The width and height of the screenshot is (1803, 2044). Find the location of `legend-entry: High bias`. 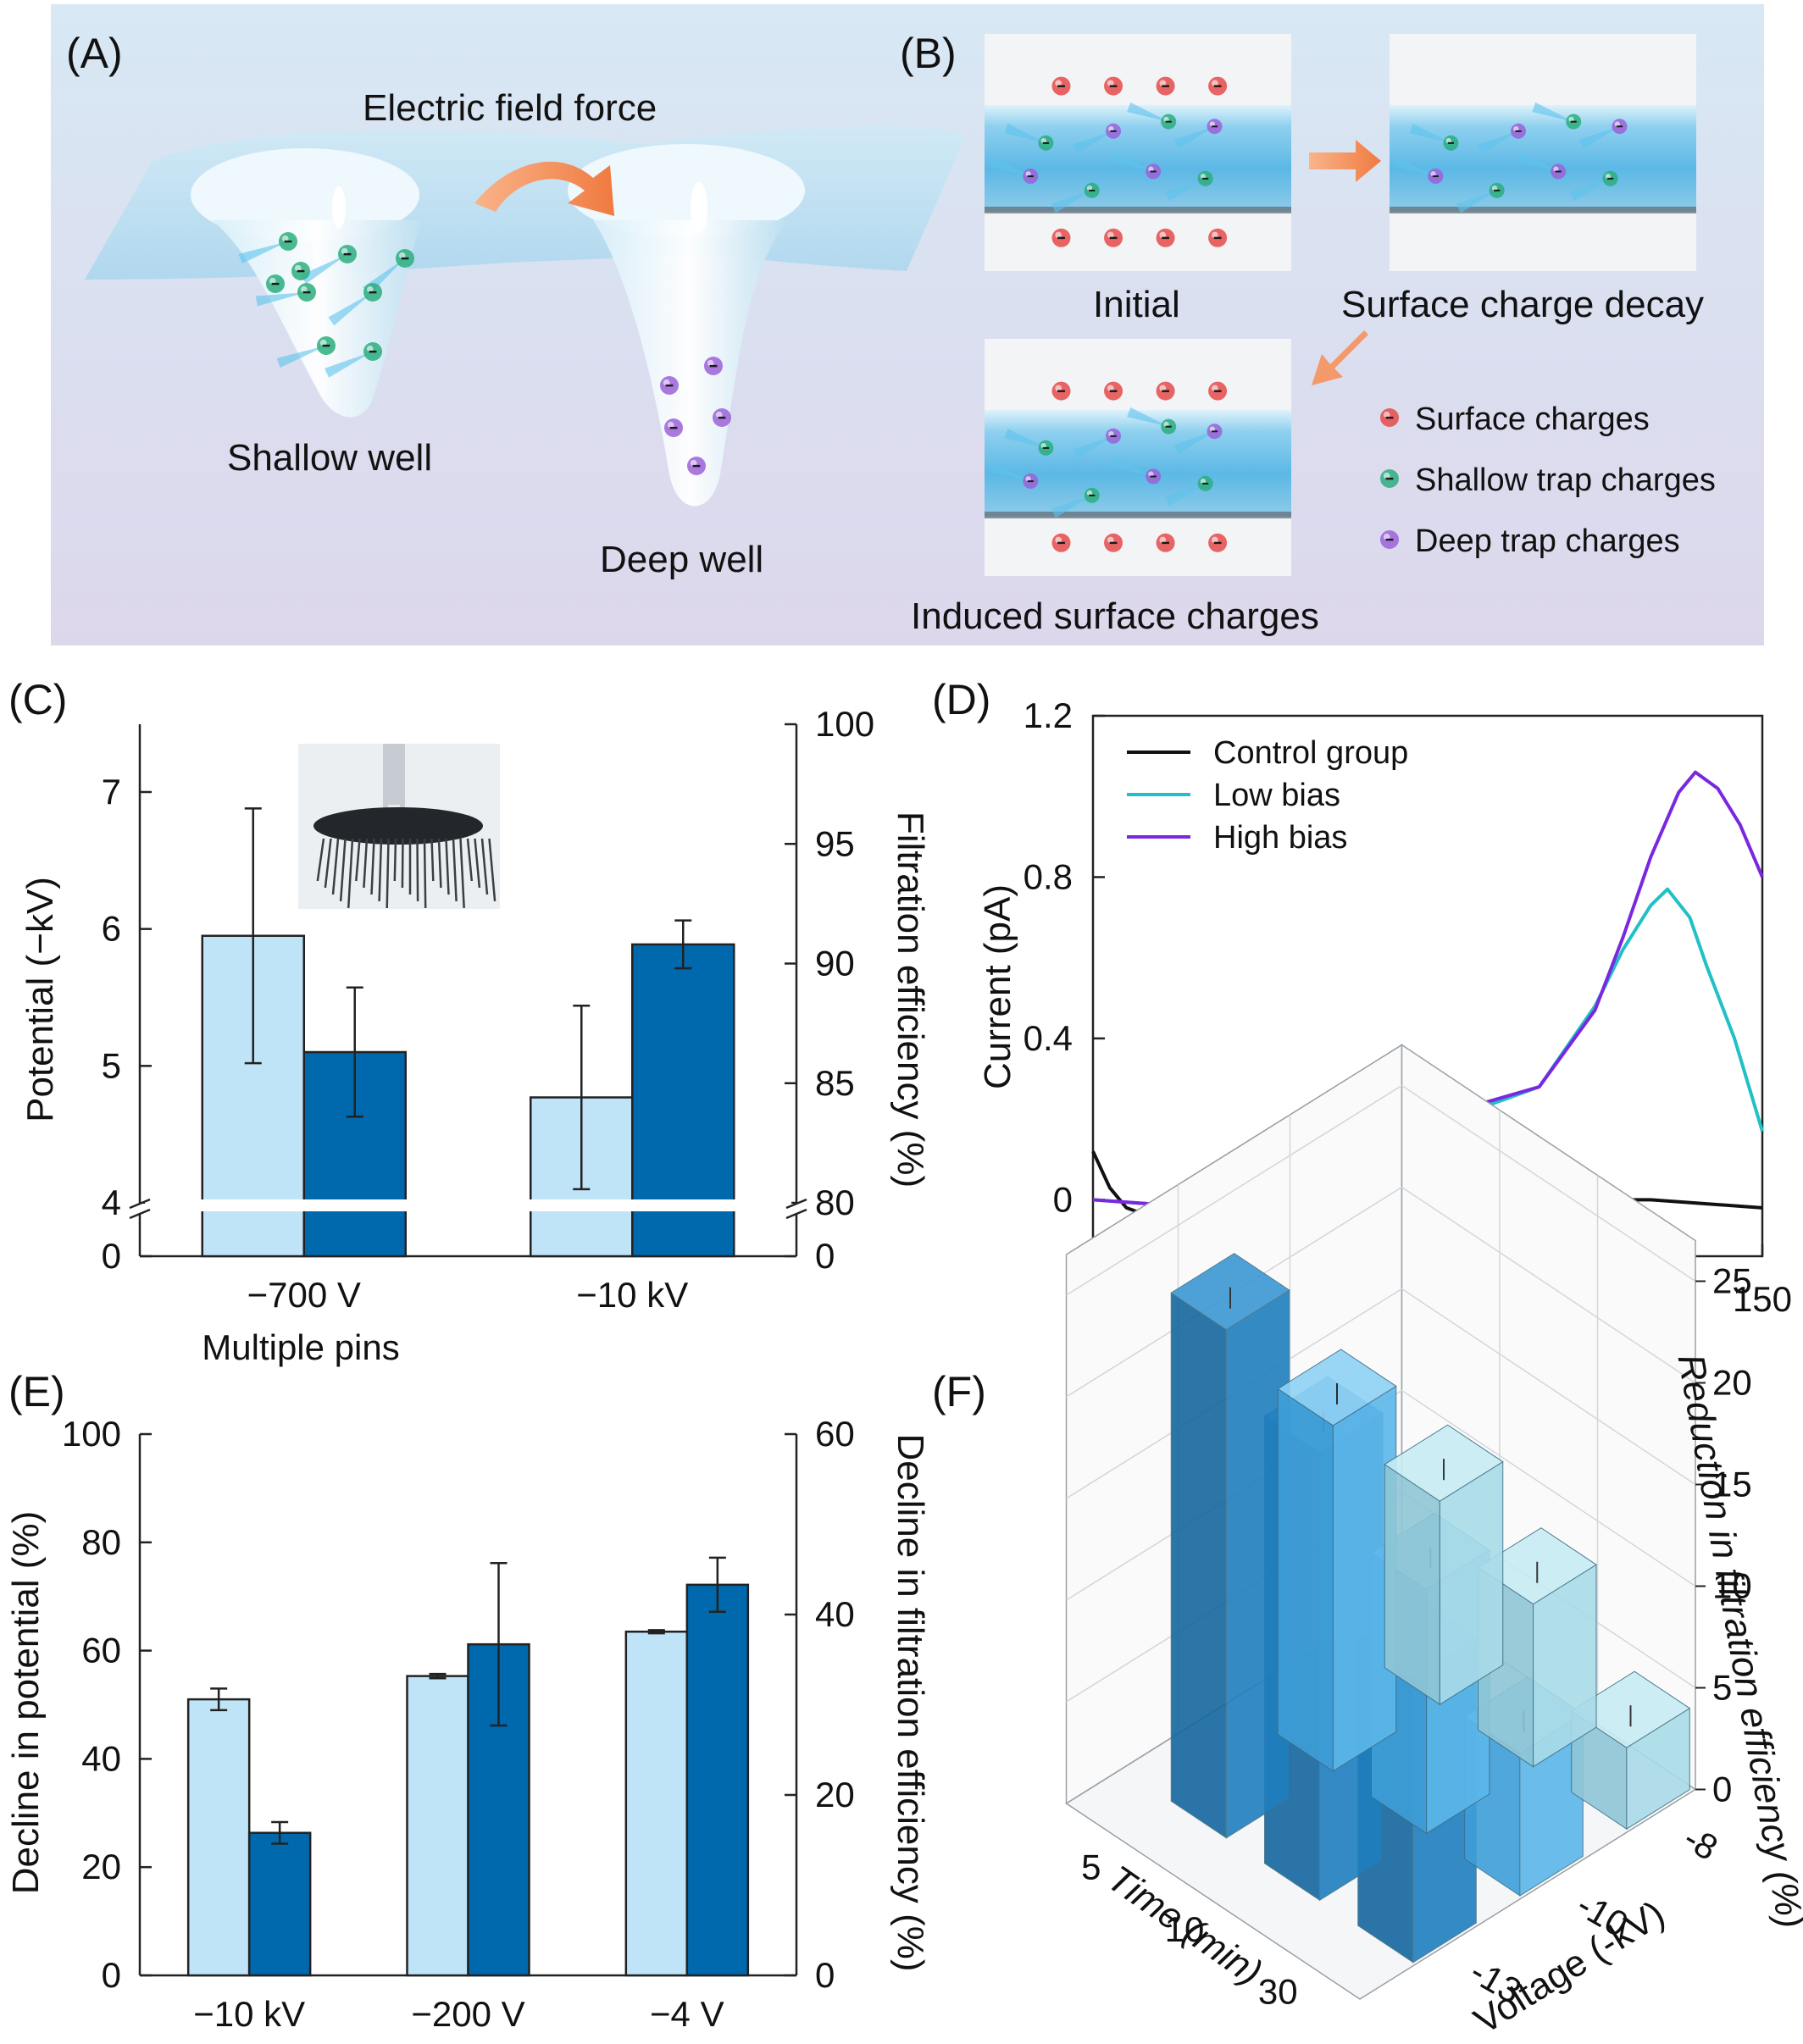

legend-entry: High bias is located at coordinates (1280, 838).